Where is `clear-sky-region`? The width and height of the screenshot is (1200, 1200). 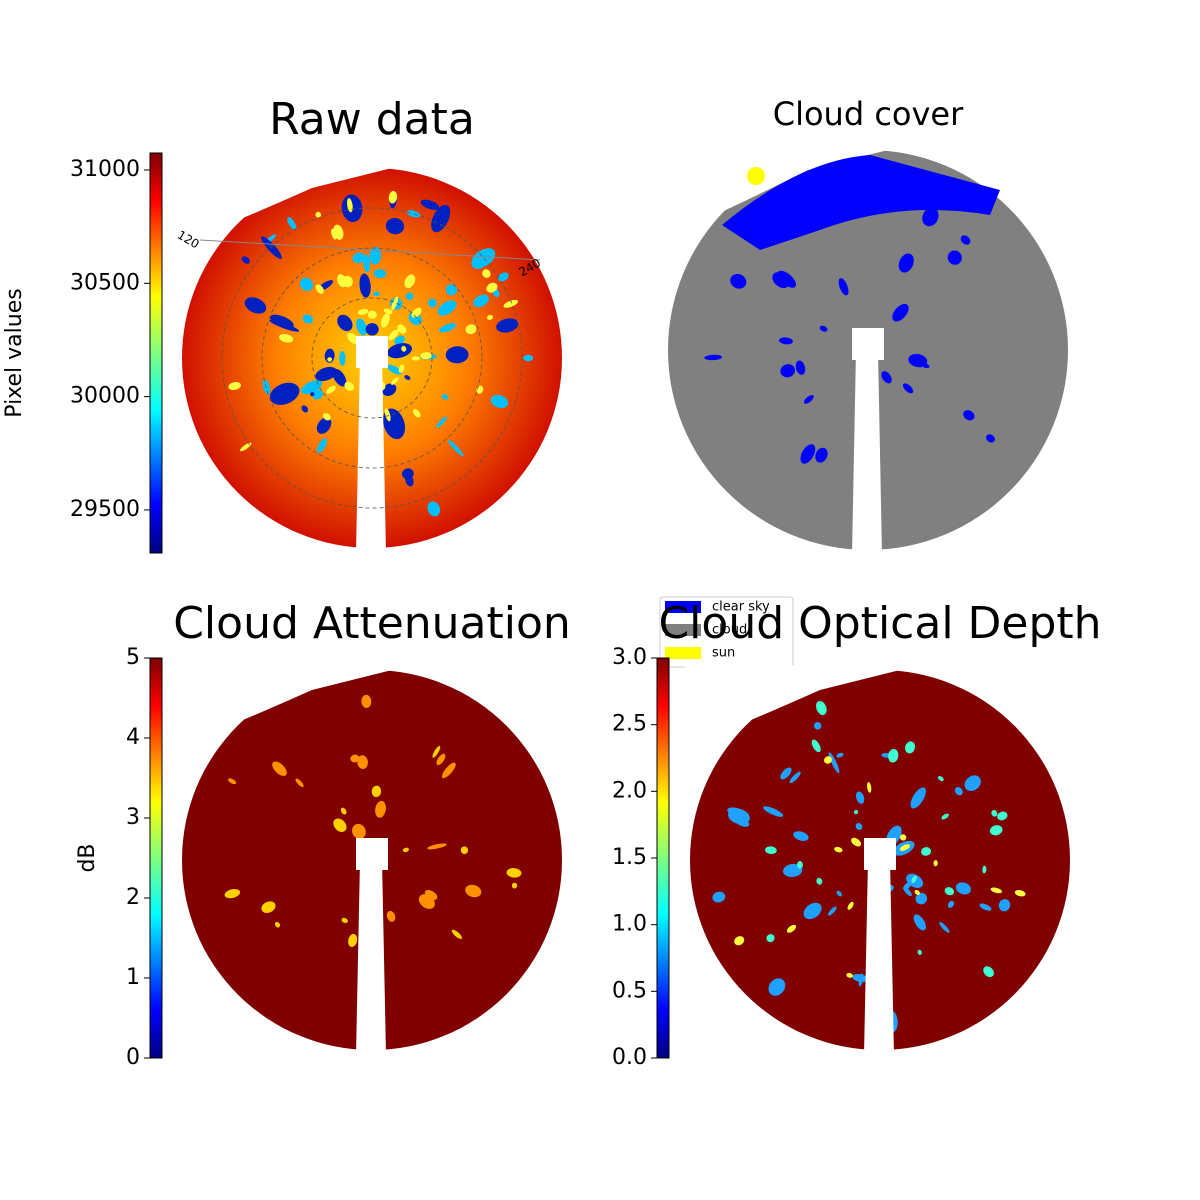
clear-sky-region is located at coordinates (861, 202).